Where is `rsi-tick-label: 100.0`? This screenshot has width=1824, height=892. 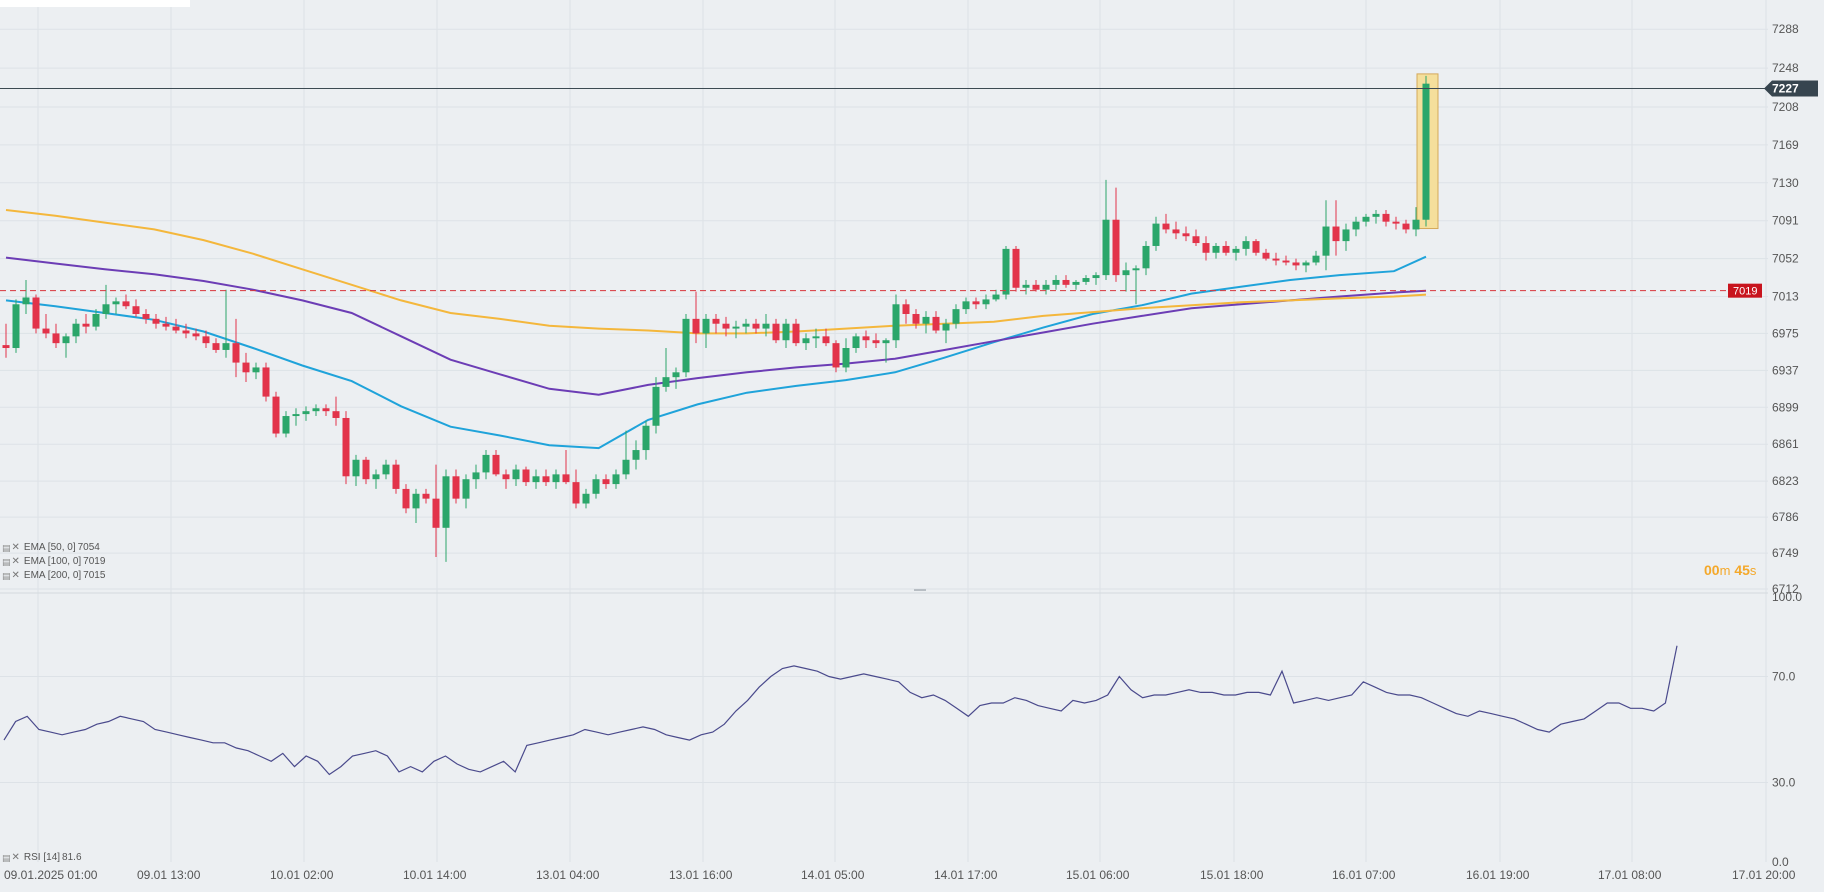 rsi-tick-label: 100.0 is located at coordinates (1787, 597).